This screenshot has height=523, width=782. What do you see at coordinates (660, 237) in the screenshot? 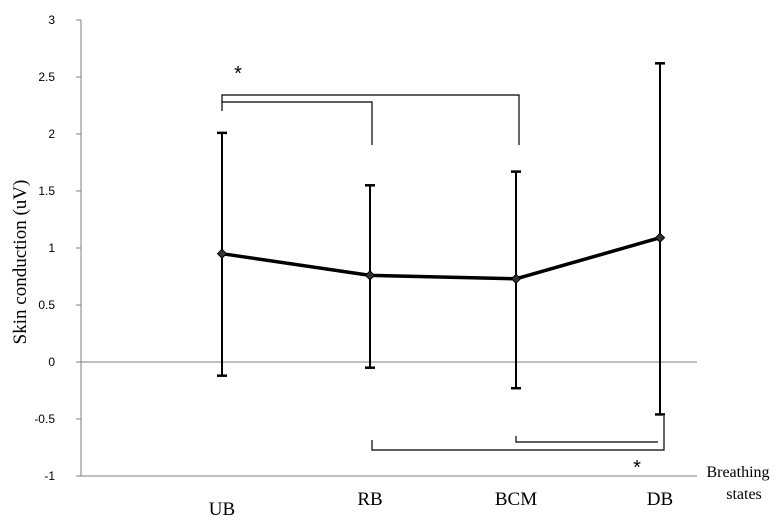
I see `point-DB` at bounding box center [660, 237].